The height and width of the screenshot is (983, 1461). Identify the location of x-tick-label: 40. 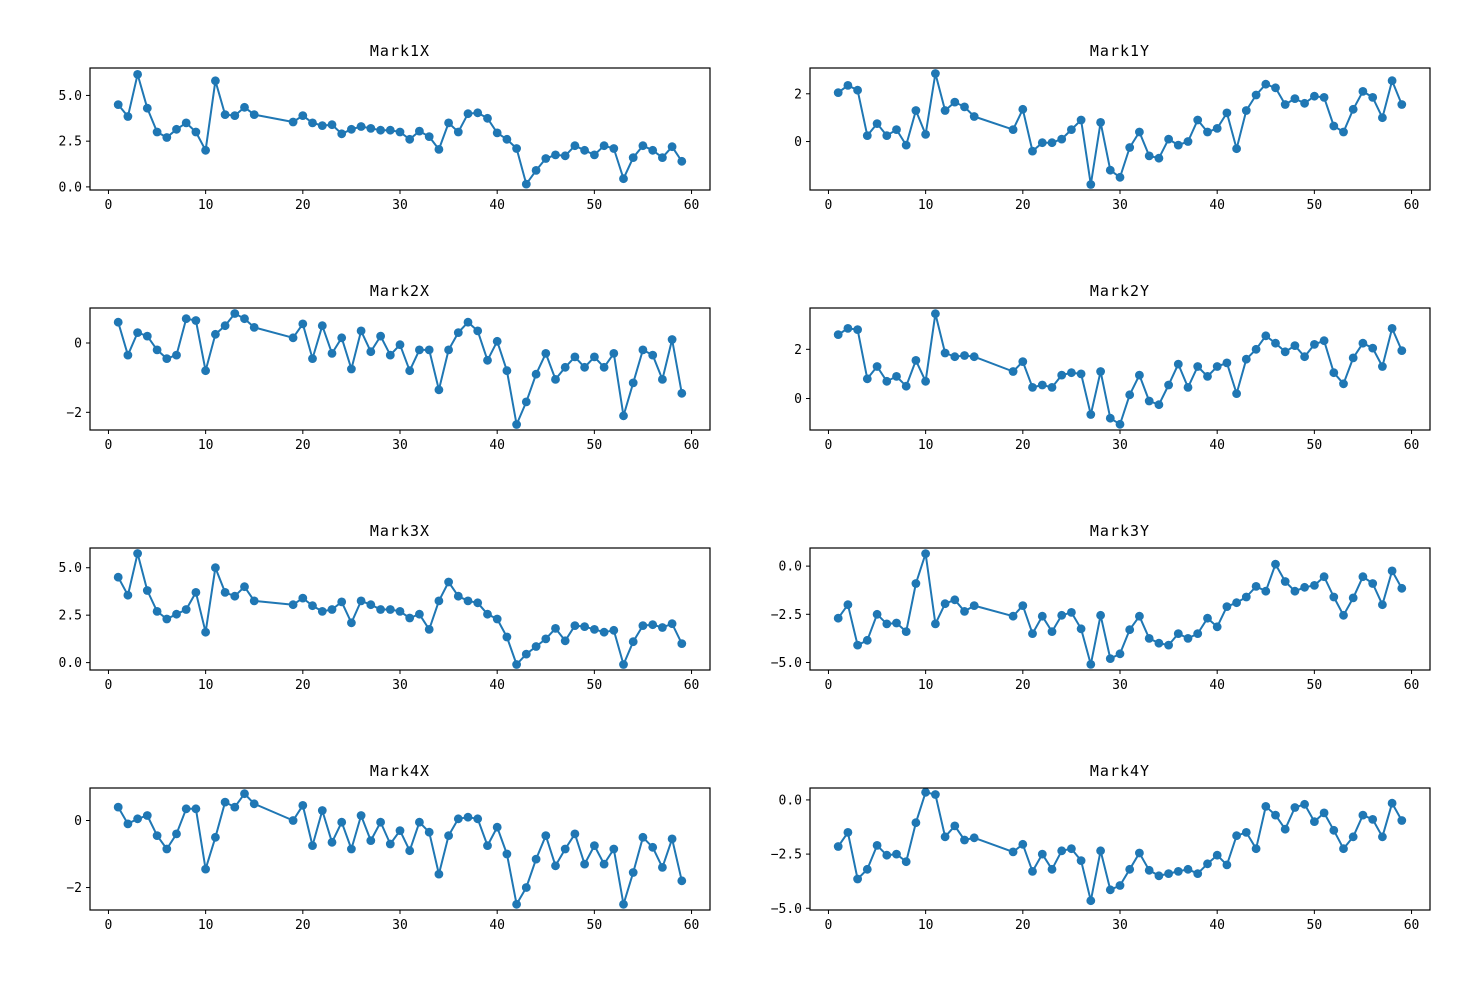
(497, 925).